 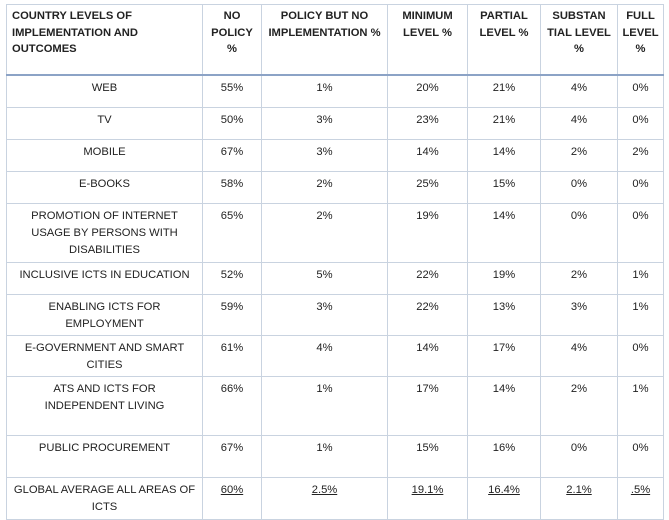 What do you see at coordinates (427, 405) in the screenshot?
I see `cell-minimum-level: 17%` at bounding box center [427, 405].